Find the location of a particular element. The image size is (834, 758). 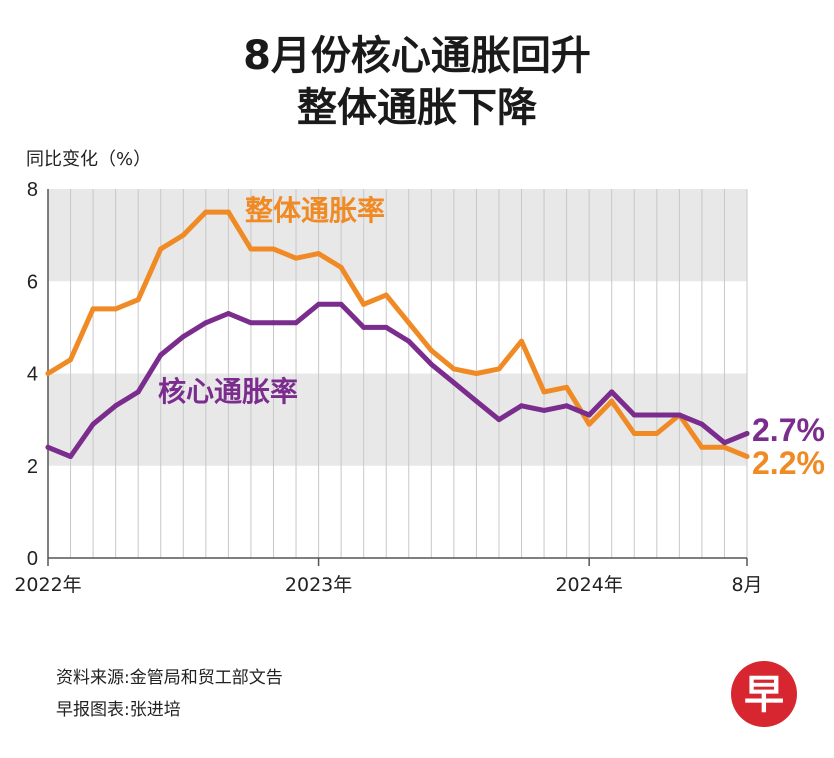

y-tick-label-0: 0 is located at coordinates (32, 559).